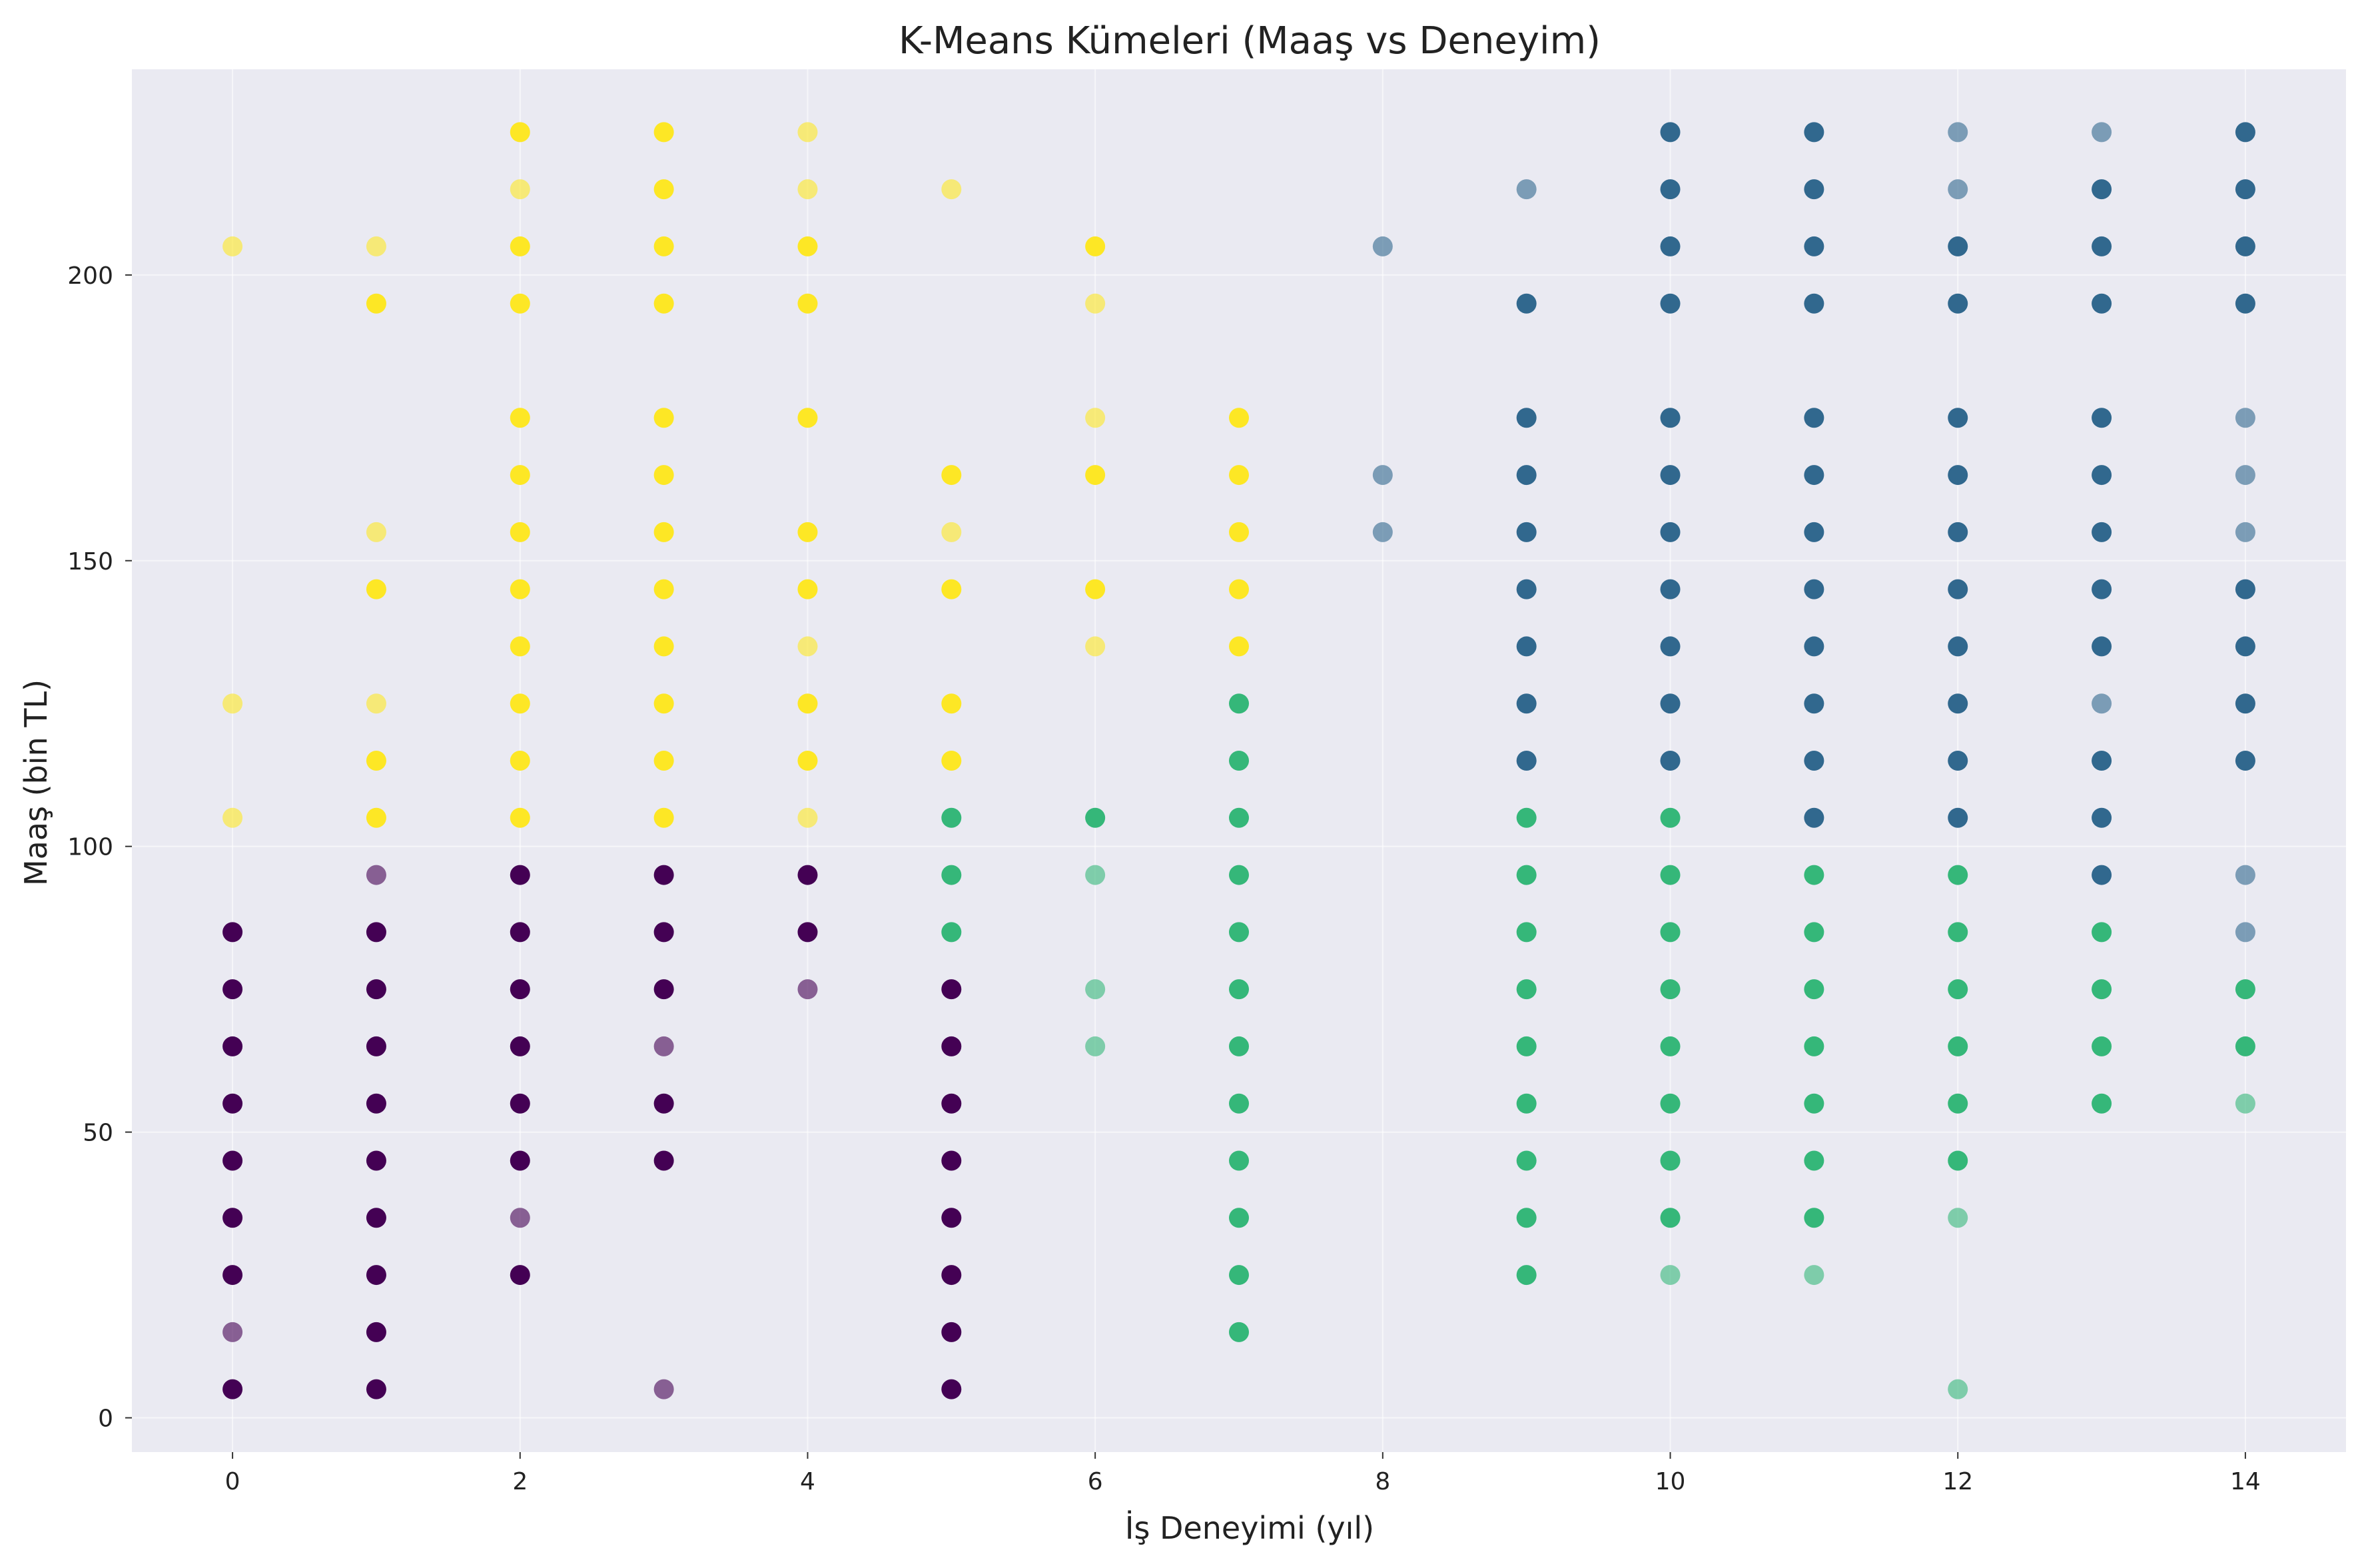 The height and width of the screenshot is (1568, 2366). What do you see at coordinates (1671, 1482) in the screenshot?
I see `x-tick-label: 10` at bounding box center [1671, 1482].